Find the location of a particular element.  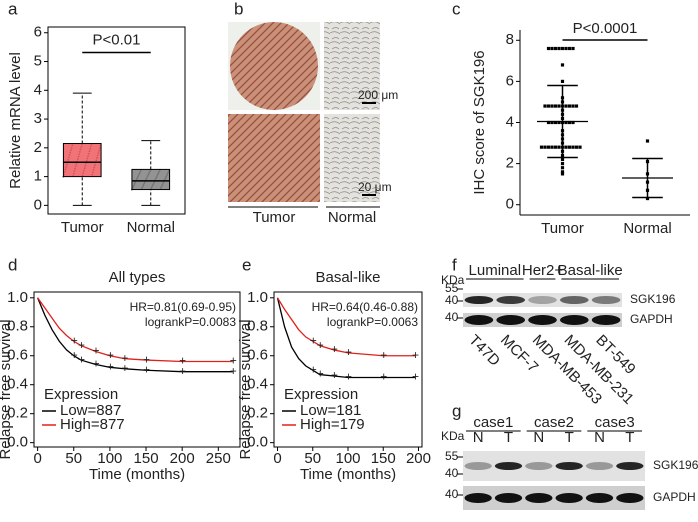

y-label: Relapse free survival is located at coordinates (7, 389).